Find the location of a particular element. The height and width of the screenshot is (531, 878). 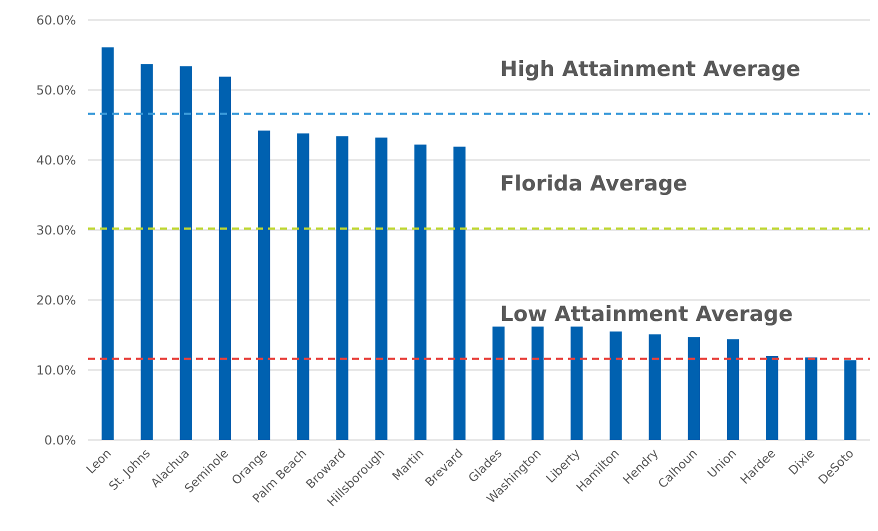

ref-line-label: High Attainment Average is located at coordinates (650, 68).